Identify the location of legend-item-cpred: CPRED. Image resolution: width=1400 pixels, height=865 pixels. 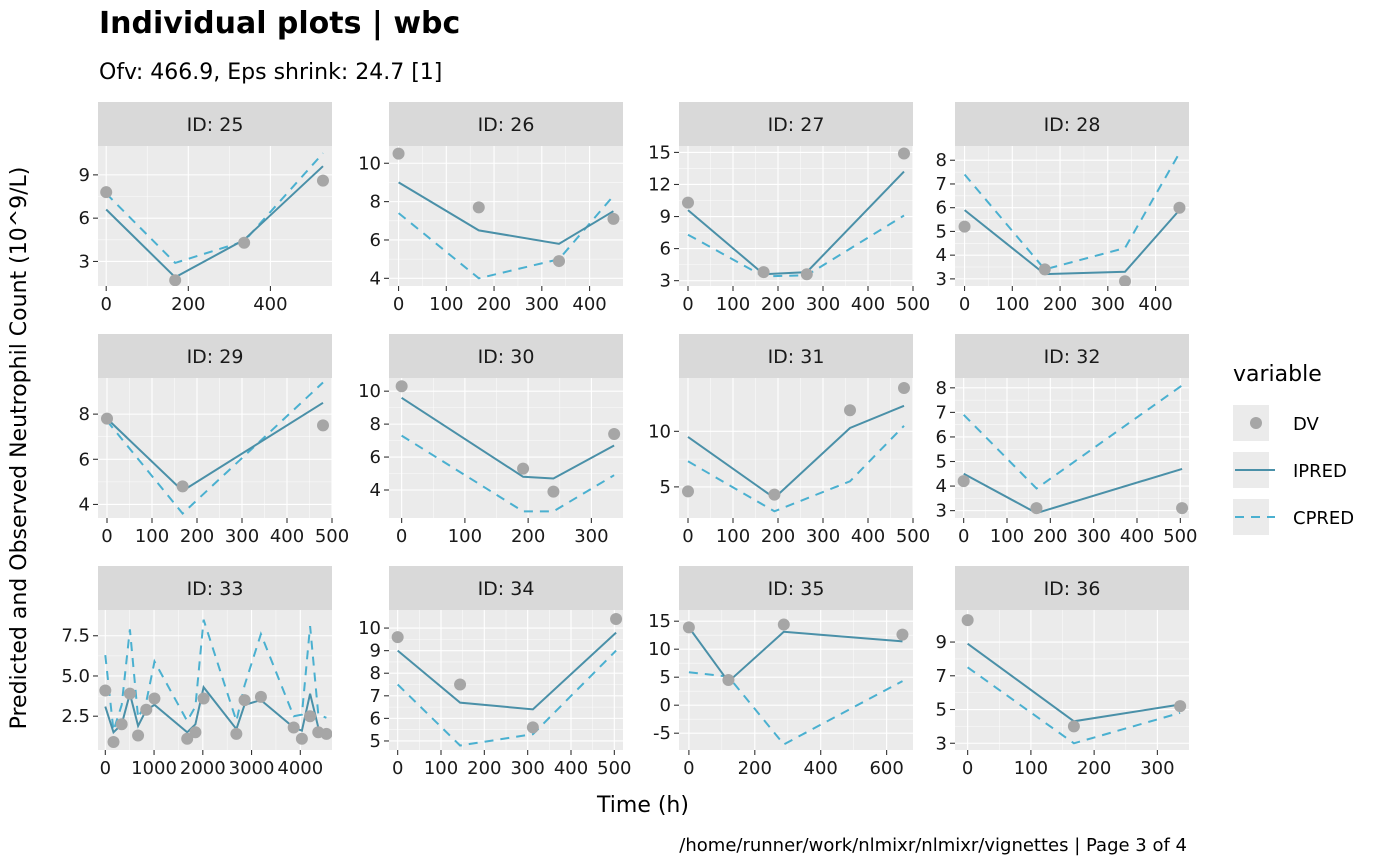
(1293, 517).